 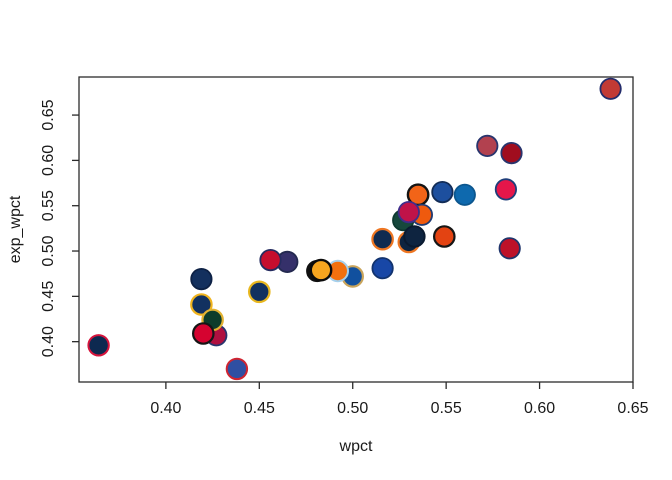 What do you see at coordinates (356, 446) in the screenshot?
I see `x-axis-title: wpct` at bounding box center [356, 446].